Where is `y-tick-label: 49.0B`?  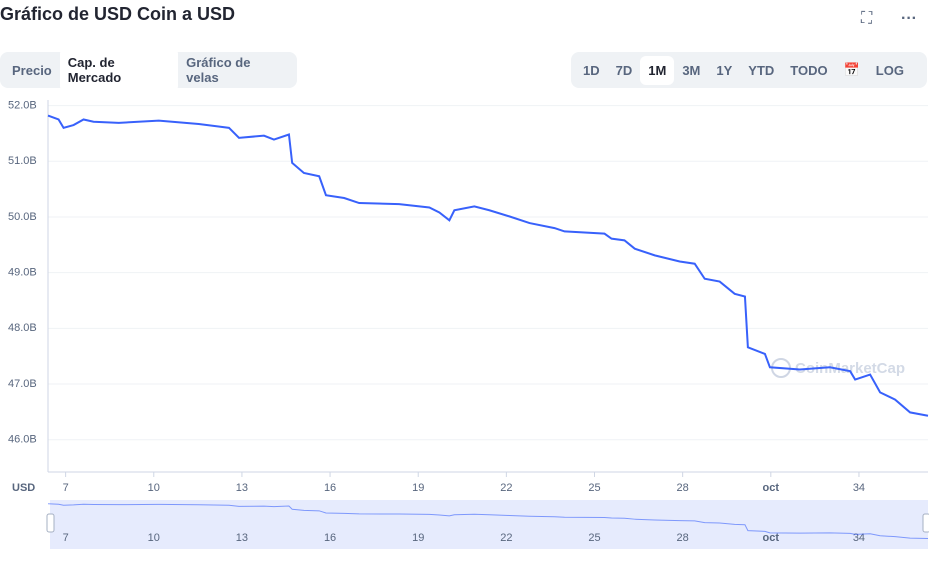 y-tick-label: 49.0B is located at coordinates (22, 273).